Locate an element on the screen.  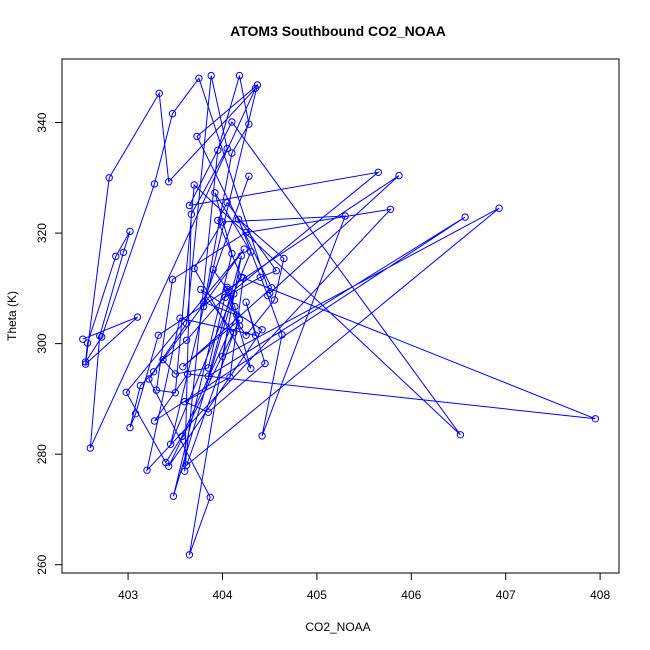
y-tick-label: 280 is located at coordinates (42, 454).